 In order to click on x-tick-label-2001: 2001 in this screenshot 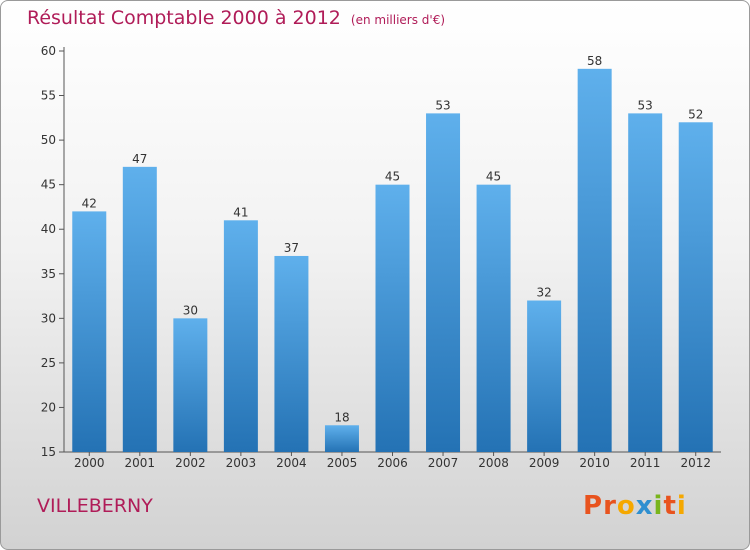, I will do `click(140, 463)`.